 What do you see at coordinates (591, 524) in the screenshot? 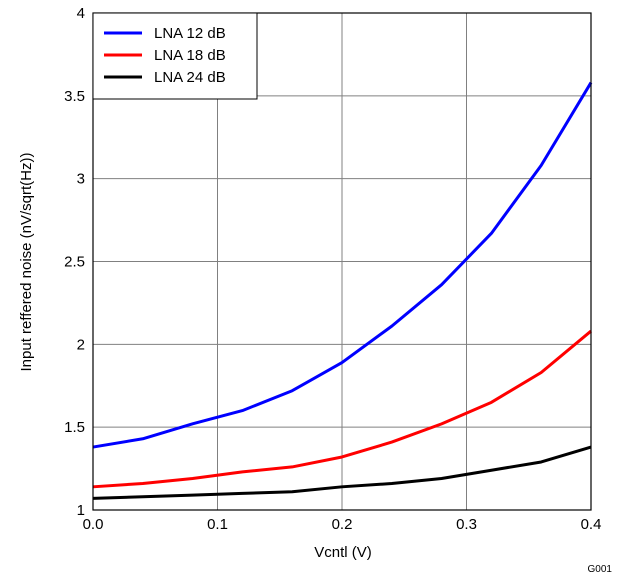
I see `x-tick-label: 0.4` at bounding box center [591, 524].